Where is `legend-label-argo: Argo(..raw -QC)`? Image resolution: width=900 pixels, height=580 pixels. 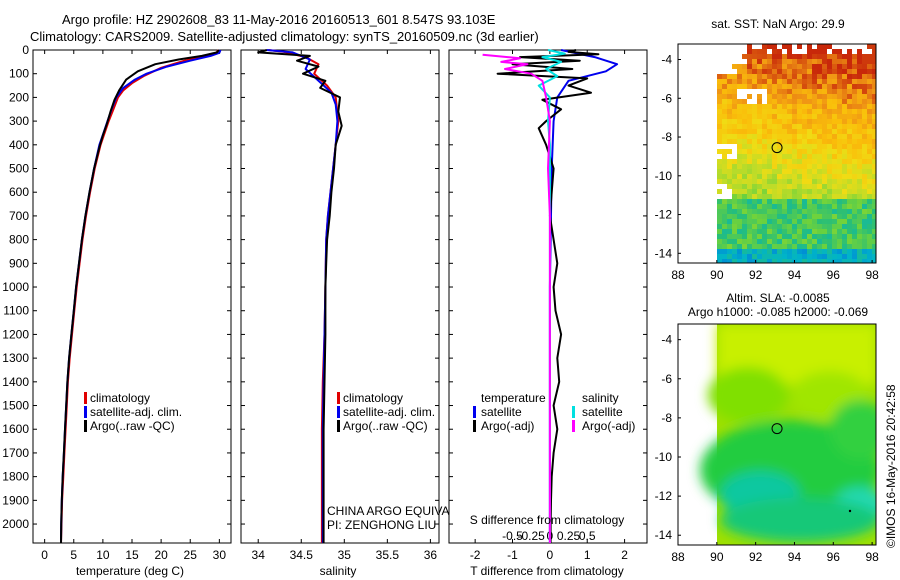
legend-label-argo: Argo(..raw -QC) is located at coordinates (385, 426).